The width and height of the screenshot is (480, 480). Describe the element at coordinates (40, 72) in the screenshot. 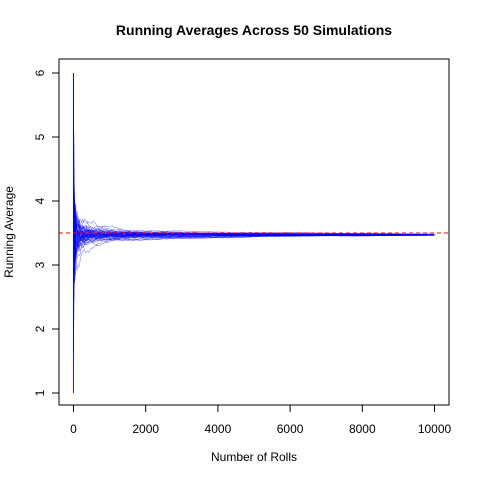

I see `y-tick-label: 6` at that location.